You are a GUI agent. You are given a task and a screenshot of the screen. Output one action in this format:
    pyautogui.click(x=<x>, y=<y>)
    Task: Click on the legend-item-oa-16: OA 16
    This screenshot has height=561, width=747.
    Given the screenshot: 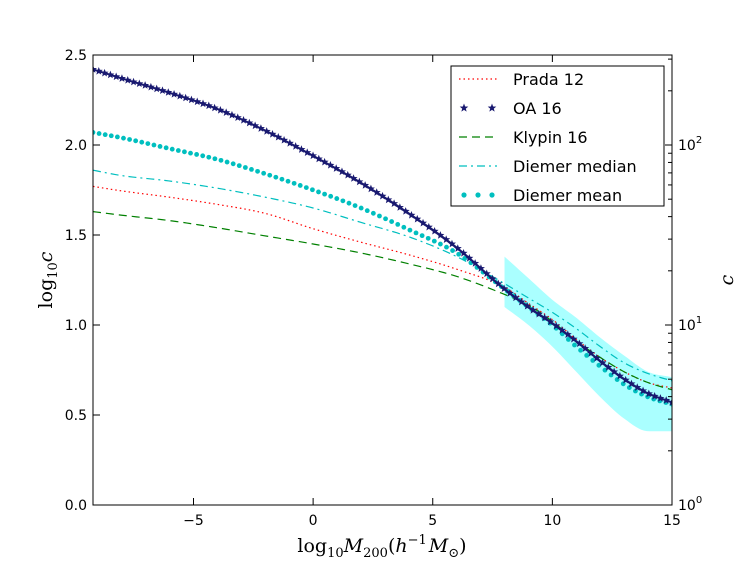 What is the action you would take?
    pyautogui.click(x=510, y=108)
    